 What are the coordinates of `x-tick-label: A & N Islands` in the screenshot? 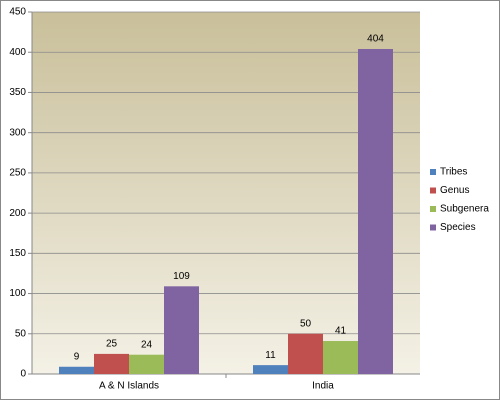 It's located at (129, 386).